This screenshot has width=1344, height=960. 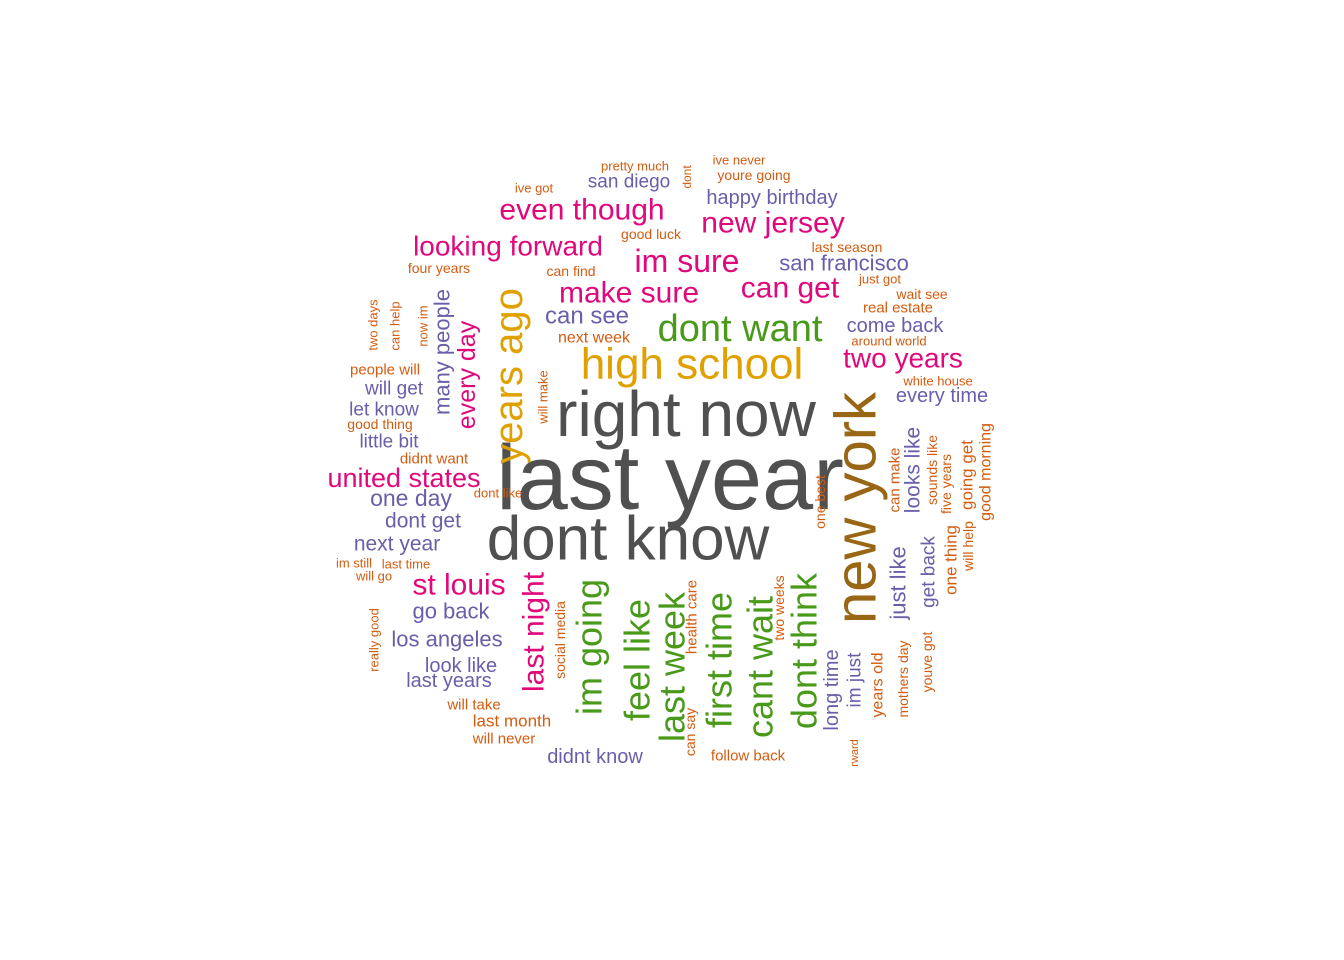 I want to click on word-st-louis: st louis, so click(x=458, y=585).